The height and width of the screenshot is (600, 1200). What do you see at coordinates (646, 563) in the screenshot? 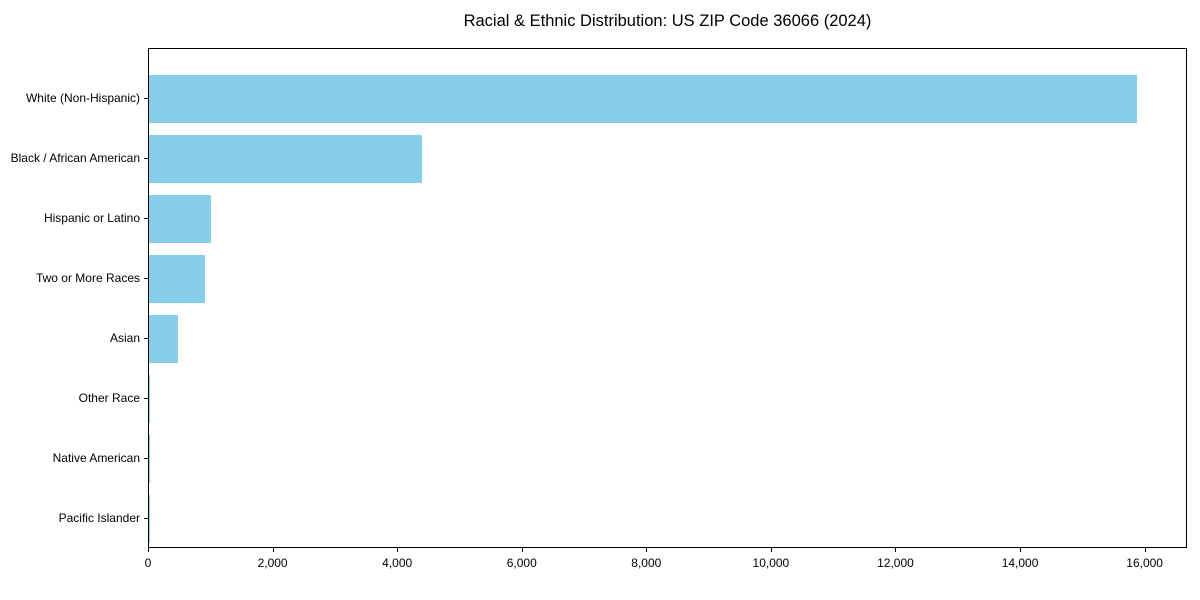
I see `x-tick-label: 8,000` at bounding box center [646, 563].